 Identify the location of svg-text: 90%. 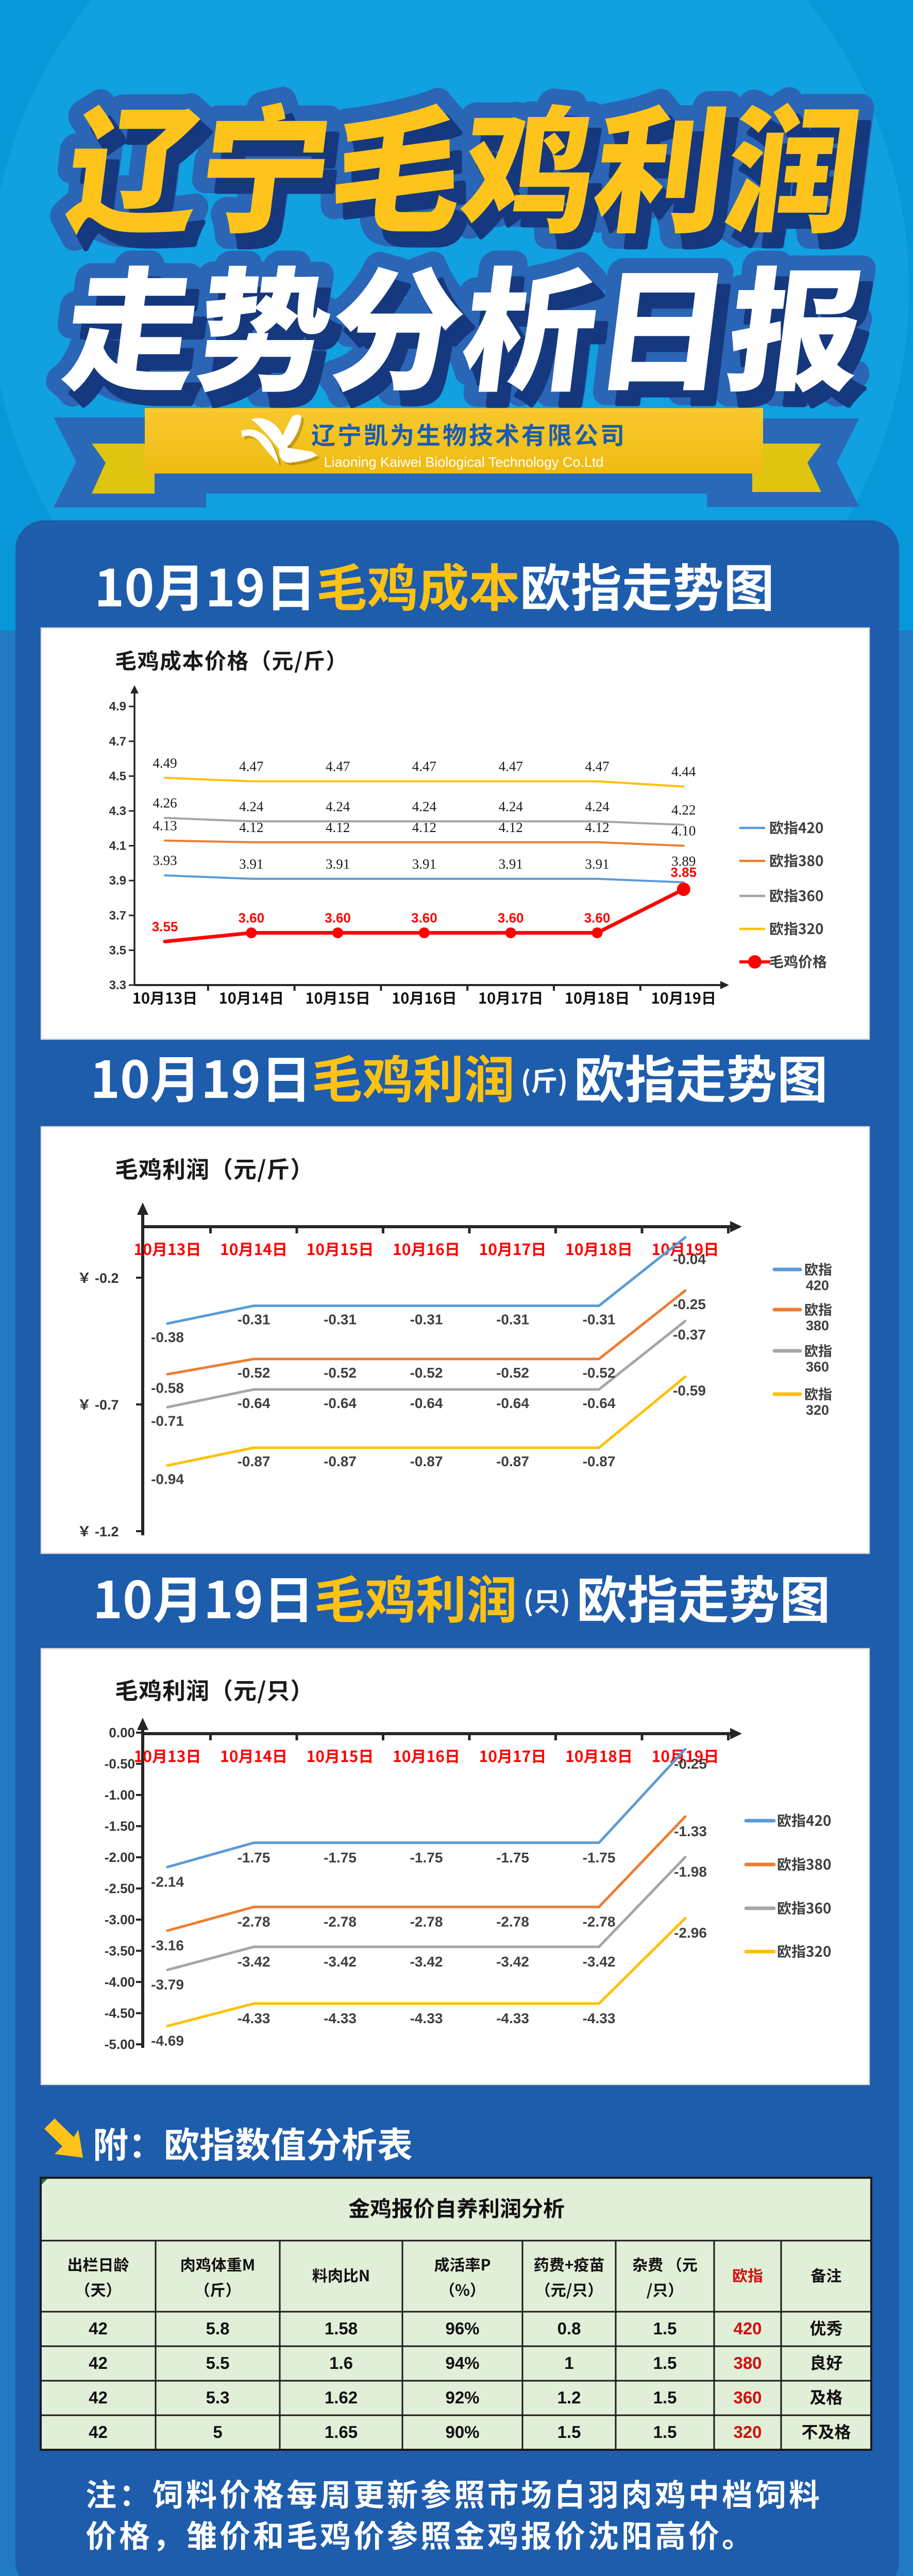
(462, 2432).